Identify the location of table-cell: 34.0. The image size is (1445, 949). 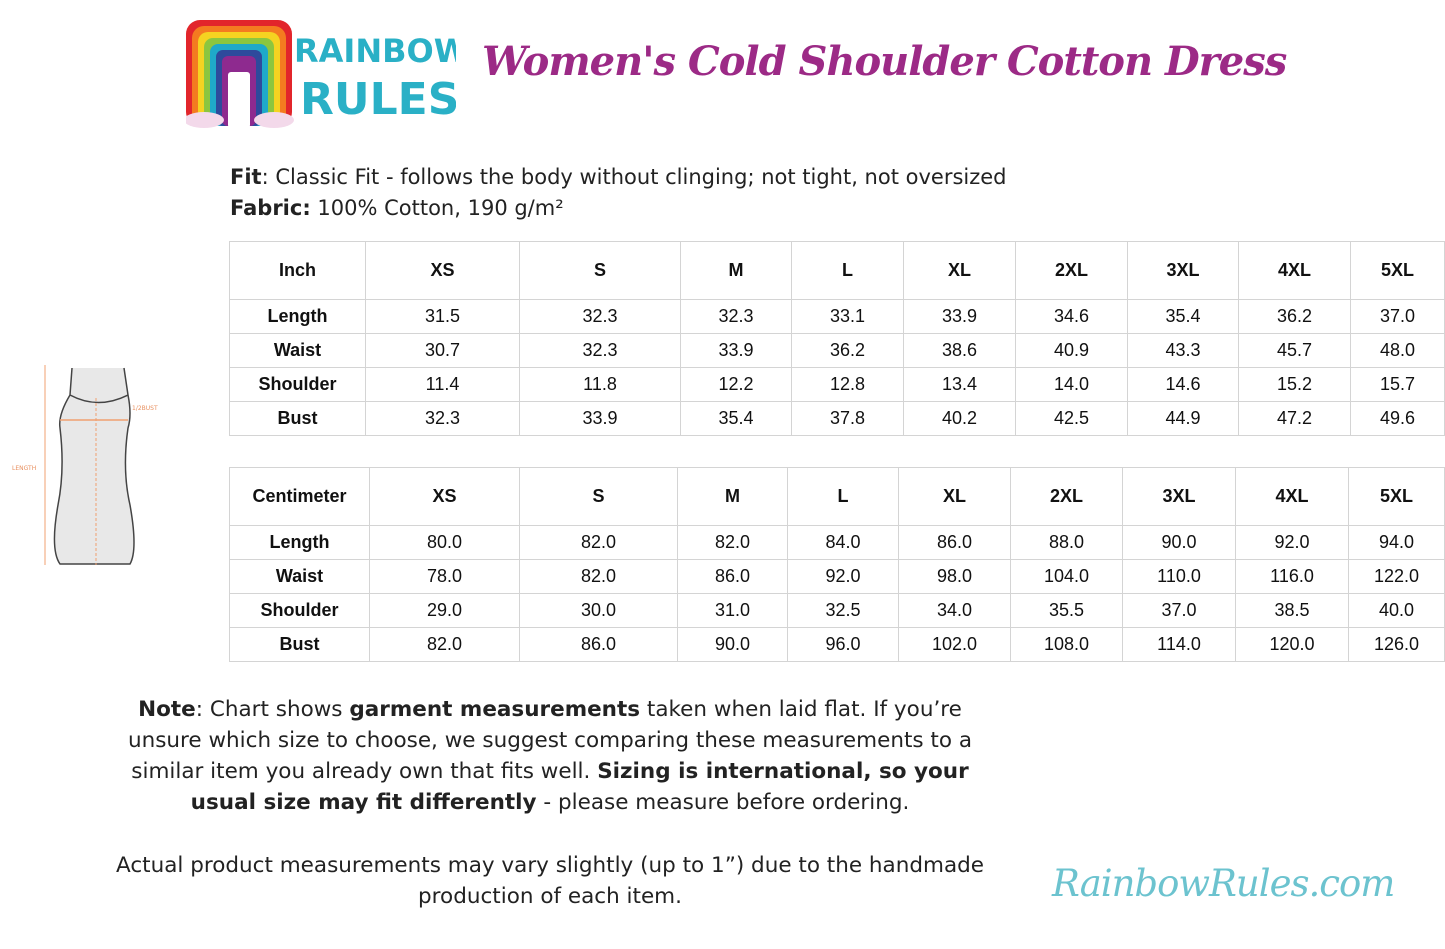
(954, 610).